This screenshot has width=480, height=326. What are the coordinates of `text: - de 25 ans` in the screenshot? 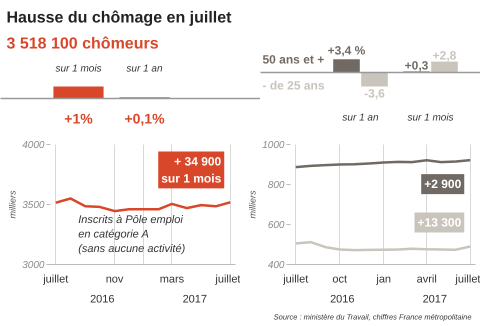 It's located at (293, 85).